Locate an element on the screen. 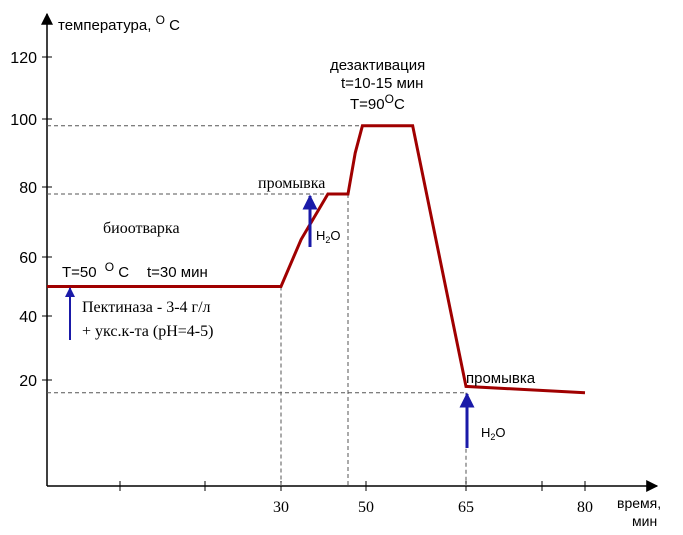 The width and height of the screenshot is (683, 535). y-tick-label: 20 is located at coordinates (28, 381).